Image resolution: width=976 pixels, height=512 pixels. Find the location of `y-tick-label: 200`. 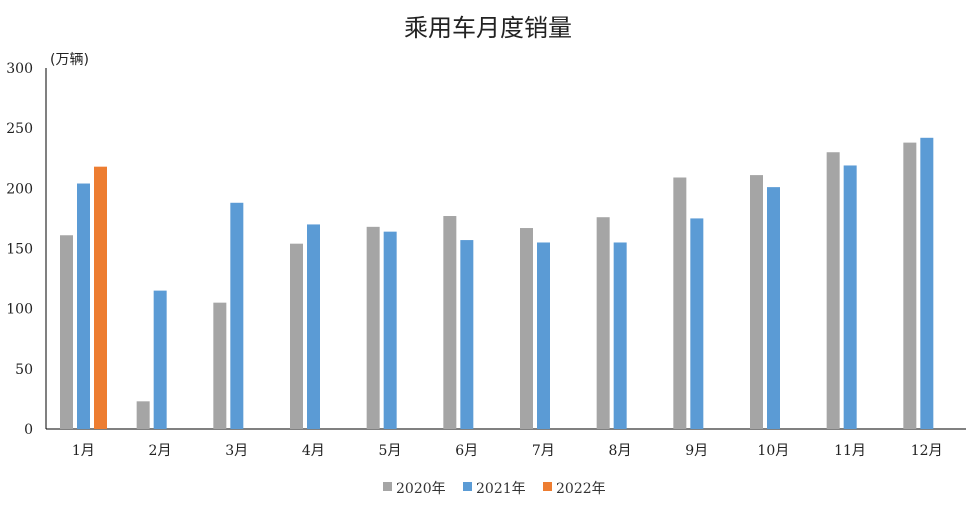

y-tick-label: 200 is located at coordinates (19, 189).